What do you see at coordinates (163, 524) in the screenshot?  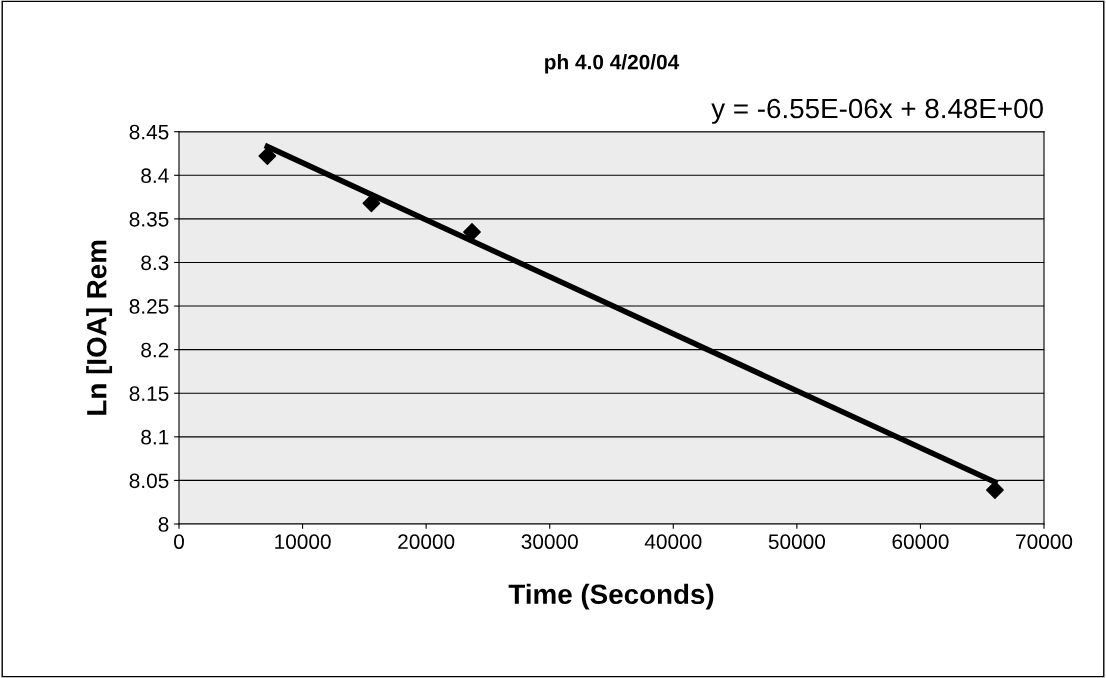 I see `y-tick-label: 8` at bounding box center [163, 524].